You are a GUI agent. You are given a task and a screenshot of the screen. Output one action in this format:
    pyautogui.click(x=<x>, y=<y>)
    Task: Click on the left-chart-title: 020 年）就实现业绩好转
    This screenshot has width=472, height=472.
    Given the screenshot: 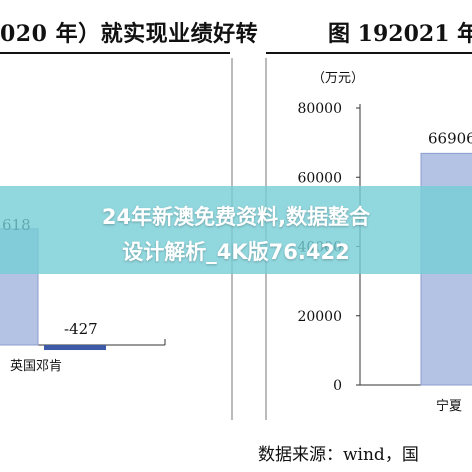 What is the action you would take?
    pyautogui.click(x=129, y=34)
    